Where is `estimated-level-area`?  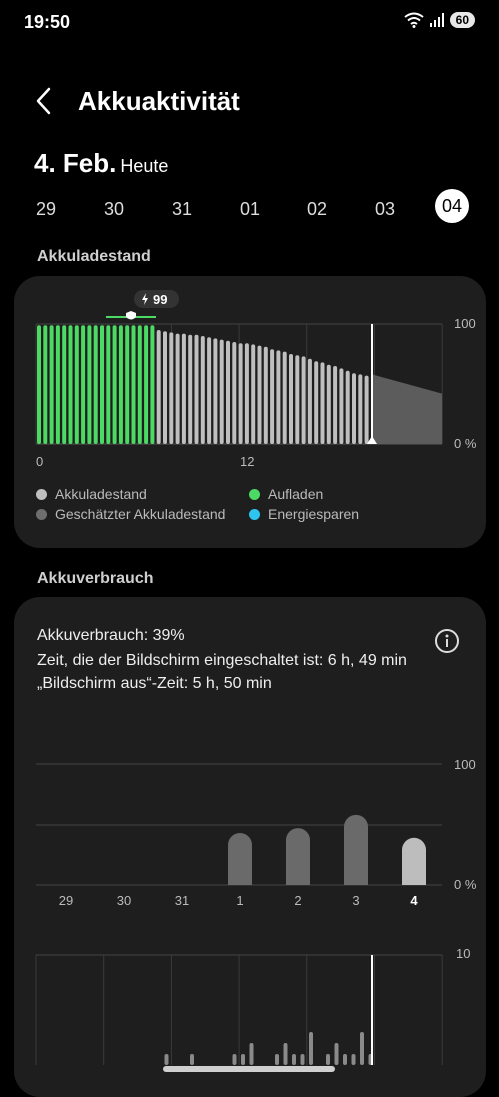
estimated-level-area is located at coordinates (407, 409).